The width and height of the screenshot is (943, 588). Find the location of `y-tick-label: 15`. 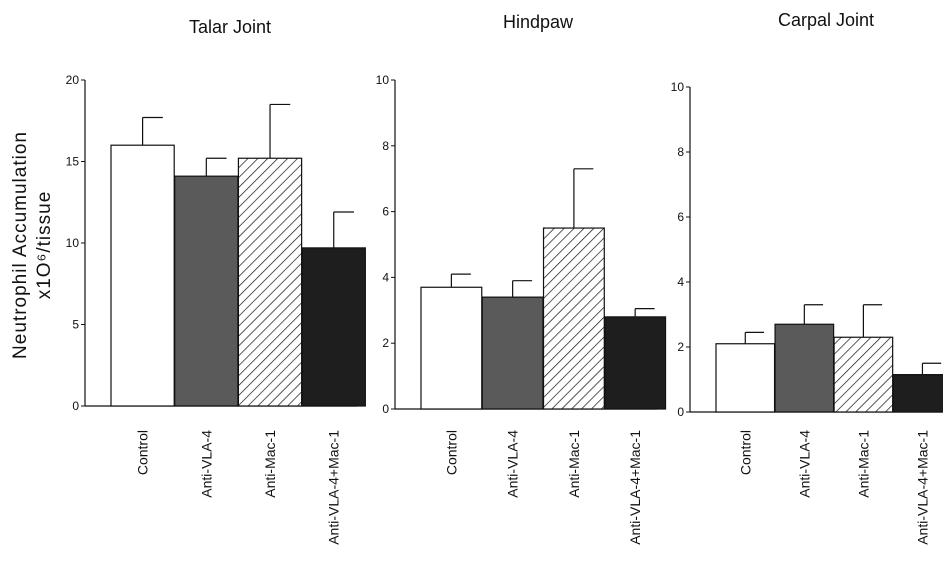

y-tick-label: 15 is located at coordinates (73, 162).